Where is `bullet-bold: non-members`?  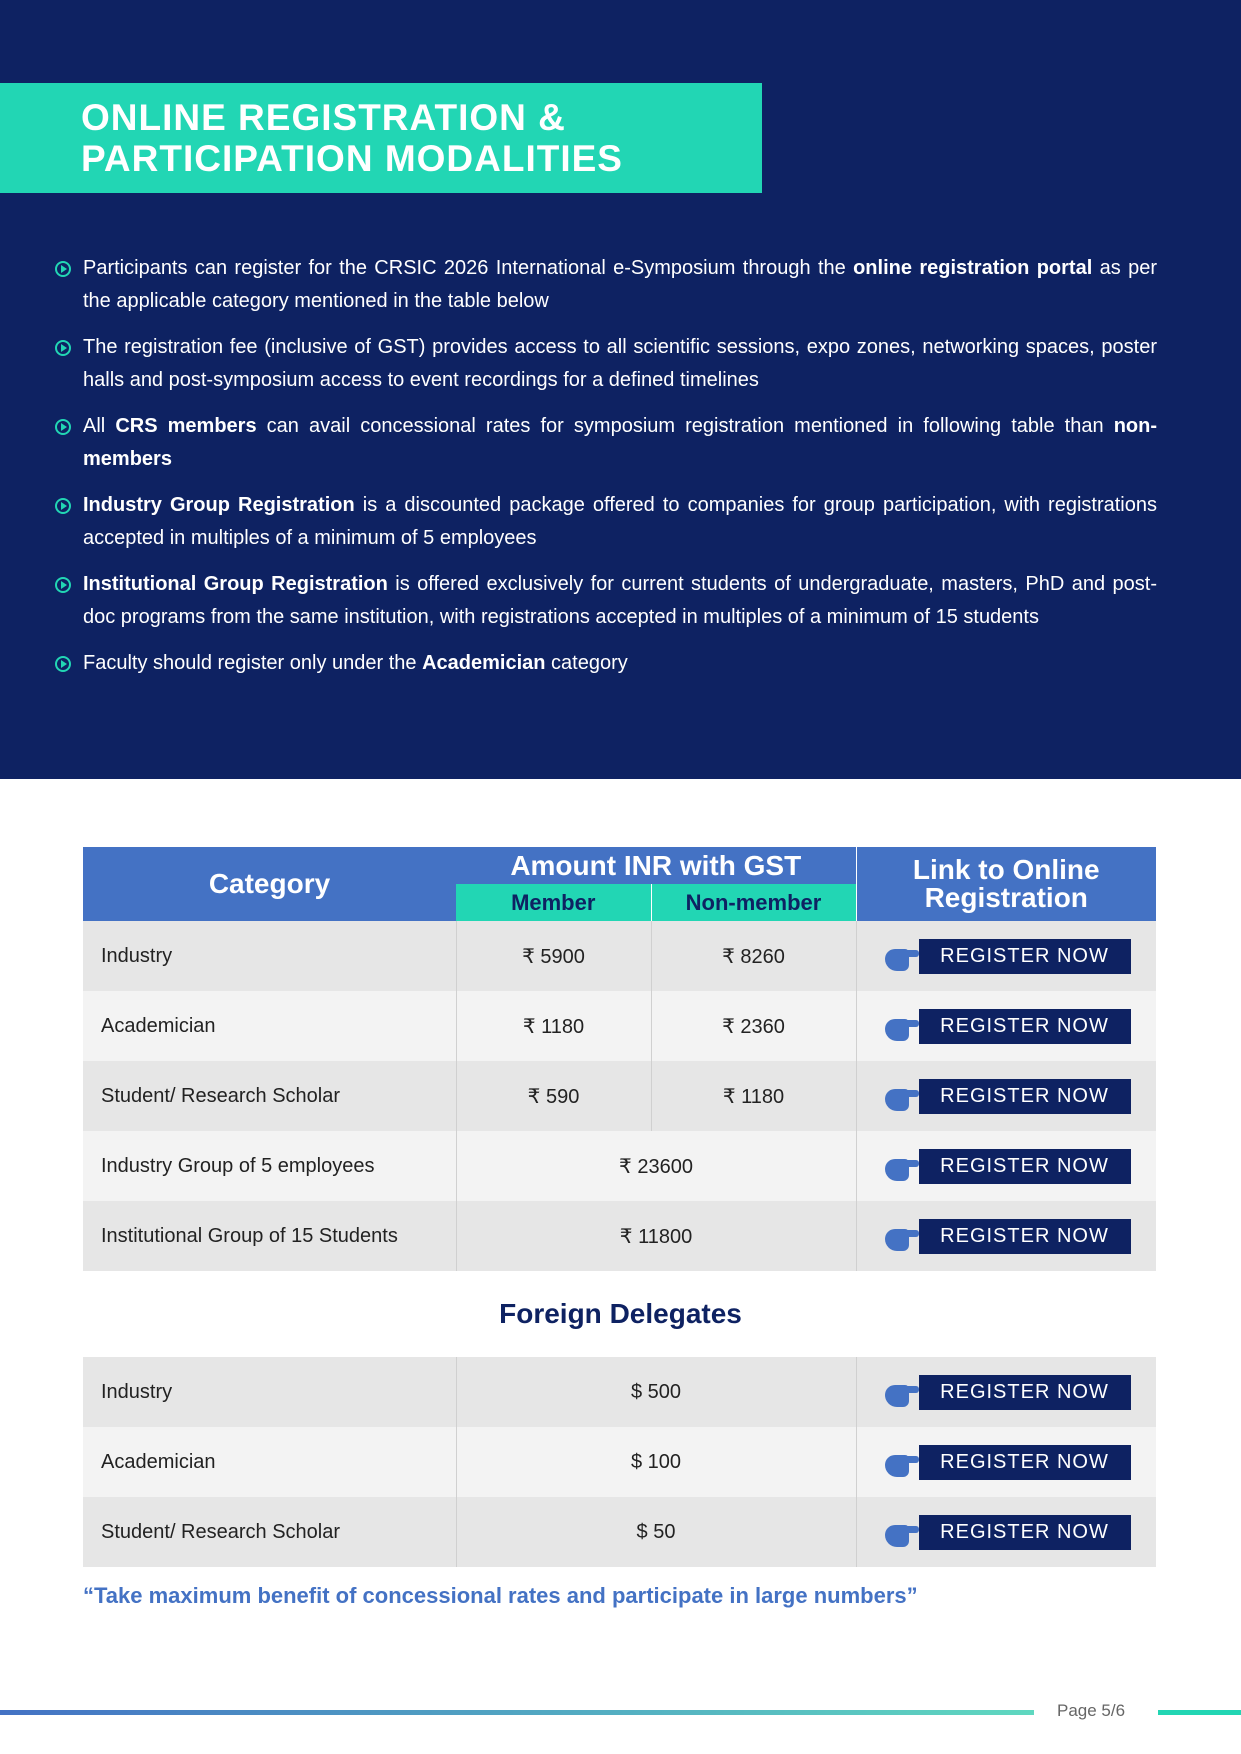
bullet-bold: non-members is located at coordinates (620, 442).